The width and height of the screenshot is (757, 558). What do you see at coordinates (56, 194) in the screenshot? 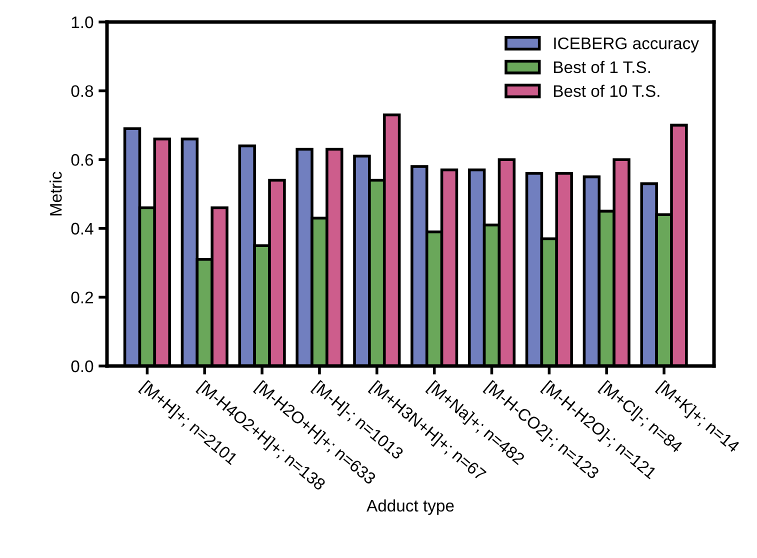
I see `y-axis-title: Metric` at bounding box center [56, 194].